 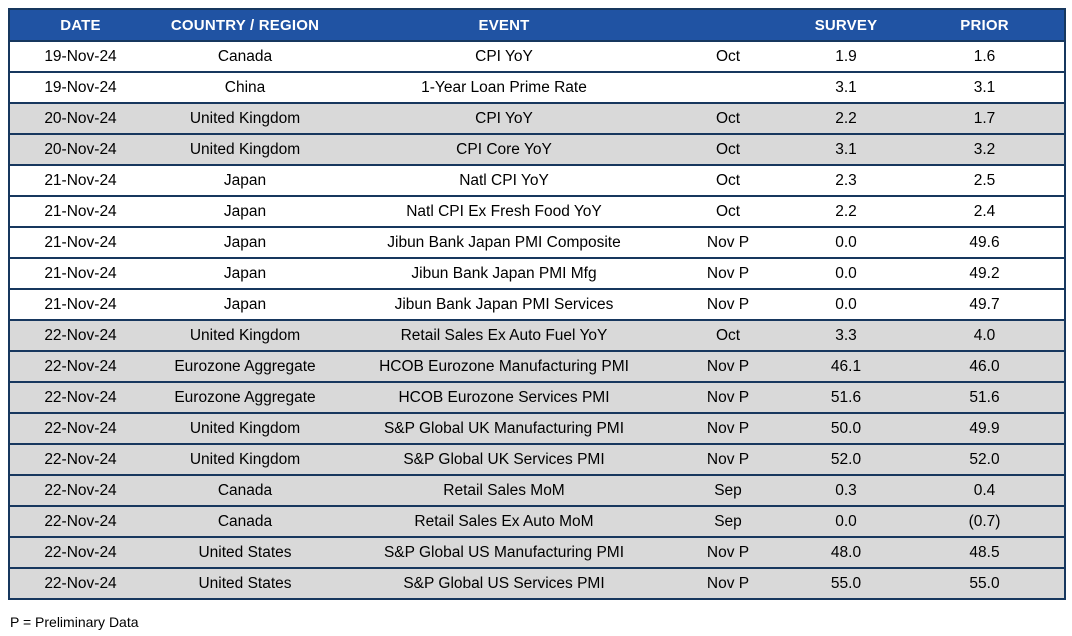 I want to click on cell-prior: 48.5, so click(x=985, y=553).